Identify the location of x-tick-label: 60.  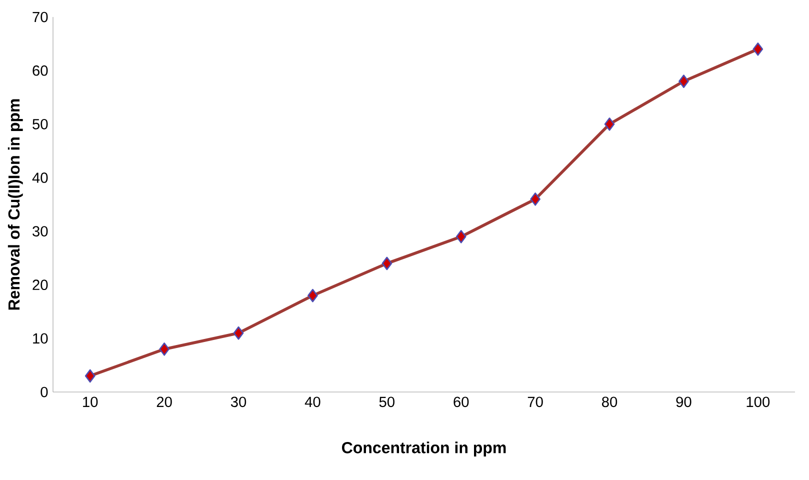
(461, 402).